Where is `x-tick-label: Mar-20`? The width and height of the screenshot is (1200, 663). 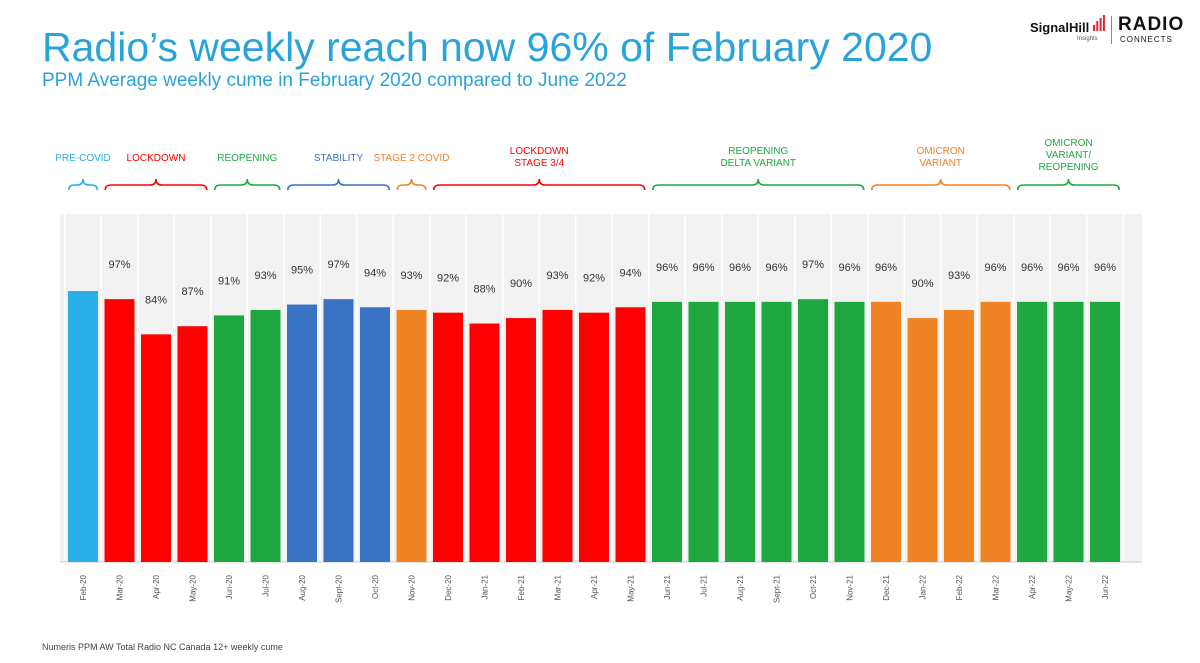 x-tick-label: Mar-20 is located at coordinates (120, 587).